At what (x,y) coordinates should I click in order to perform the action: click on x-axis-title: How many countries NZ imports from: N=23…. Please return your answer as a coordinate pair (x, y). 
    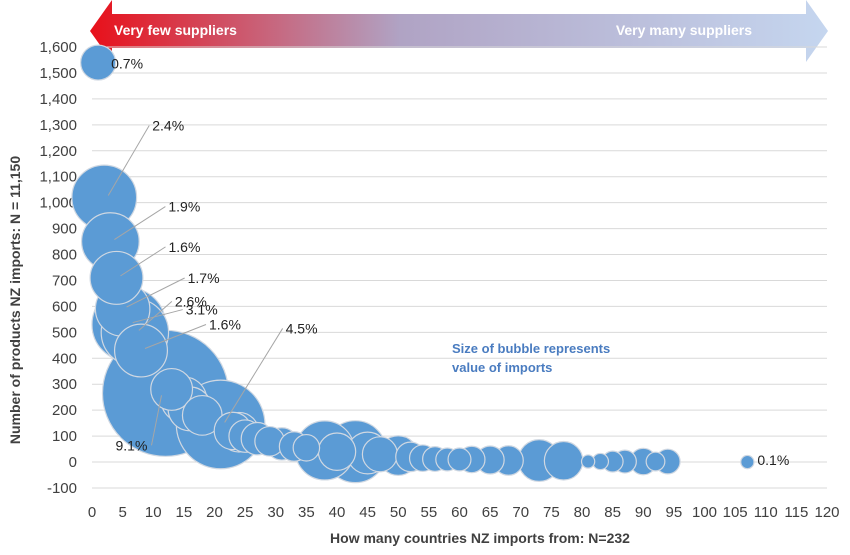
    Looking at the image, I should click on (480, 538).